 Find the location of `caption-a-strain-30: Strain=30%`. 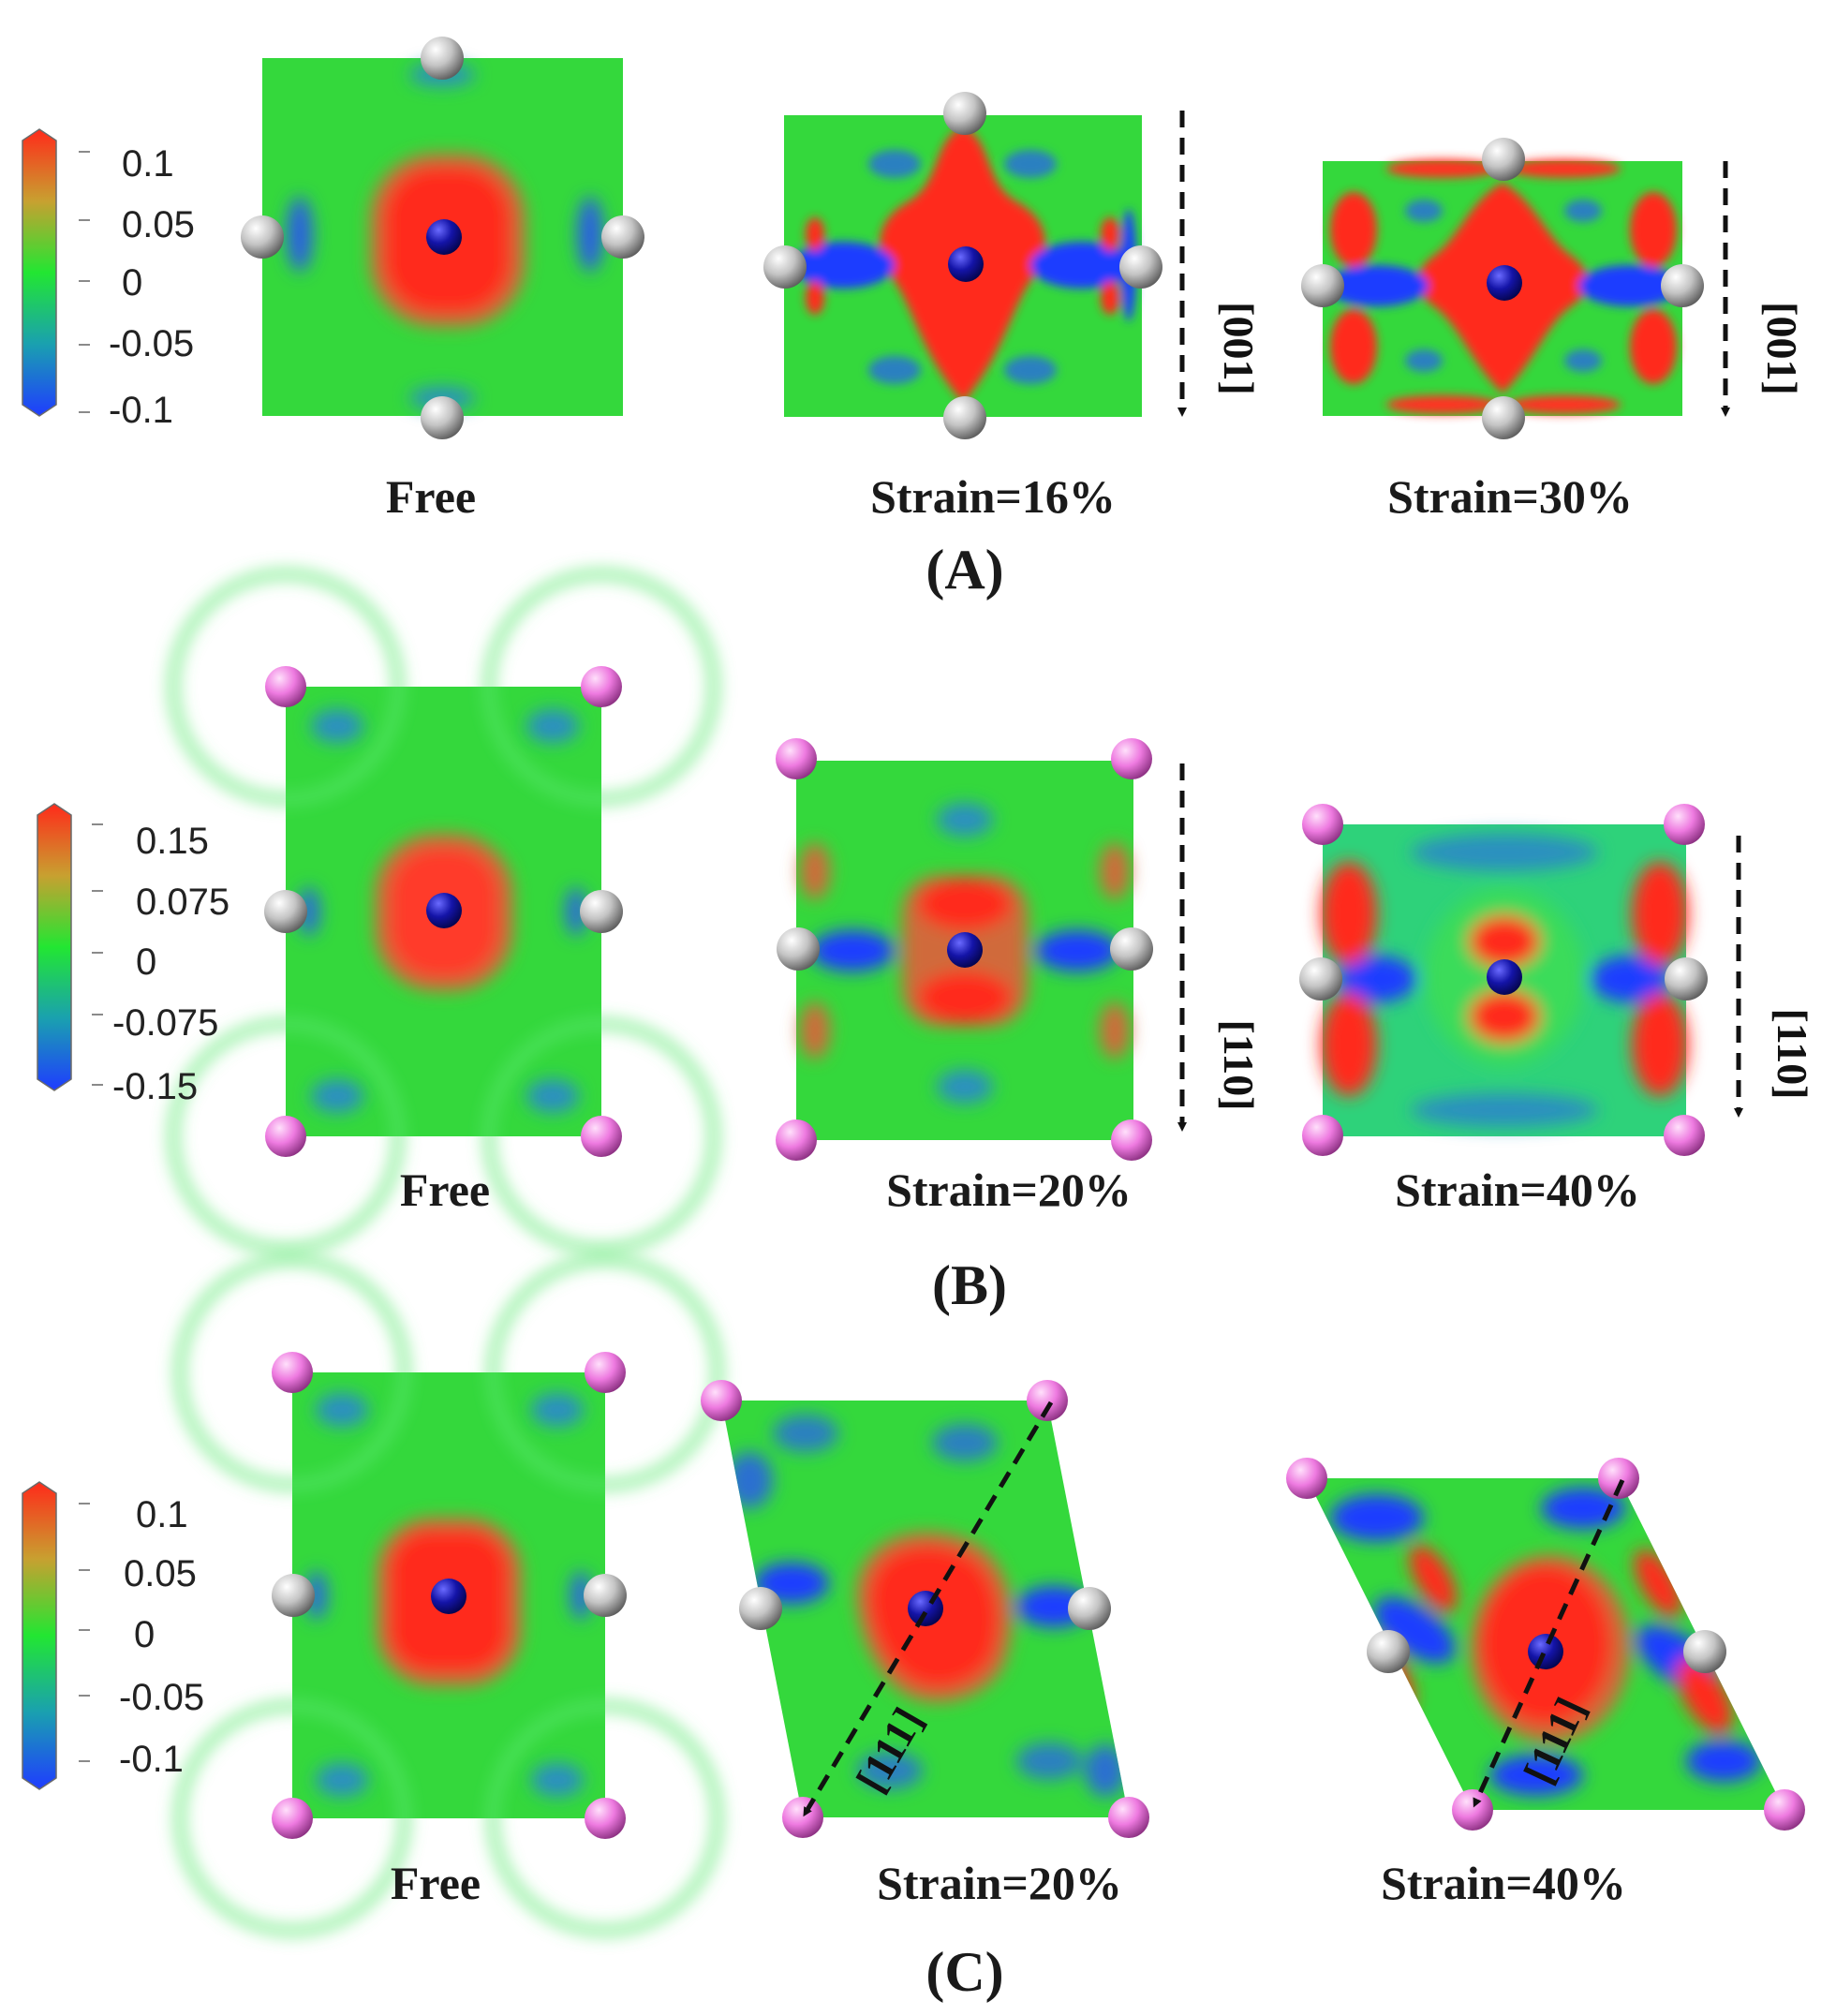

caption-a-strain-30: Strain=30% is located at coordinates (1510, 496).